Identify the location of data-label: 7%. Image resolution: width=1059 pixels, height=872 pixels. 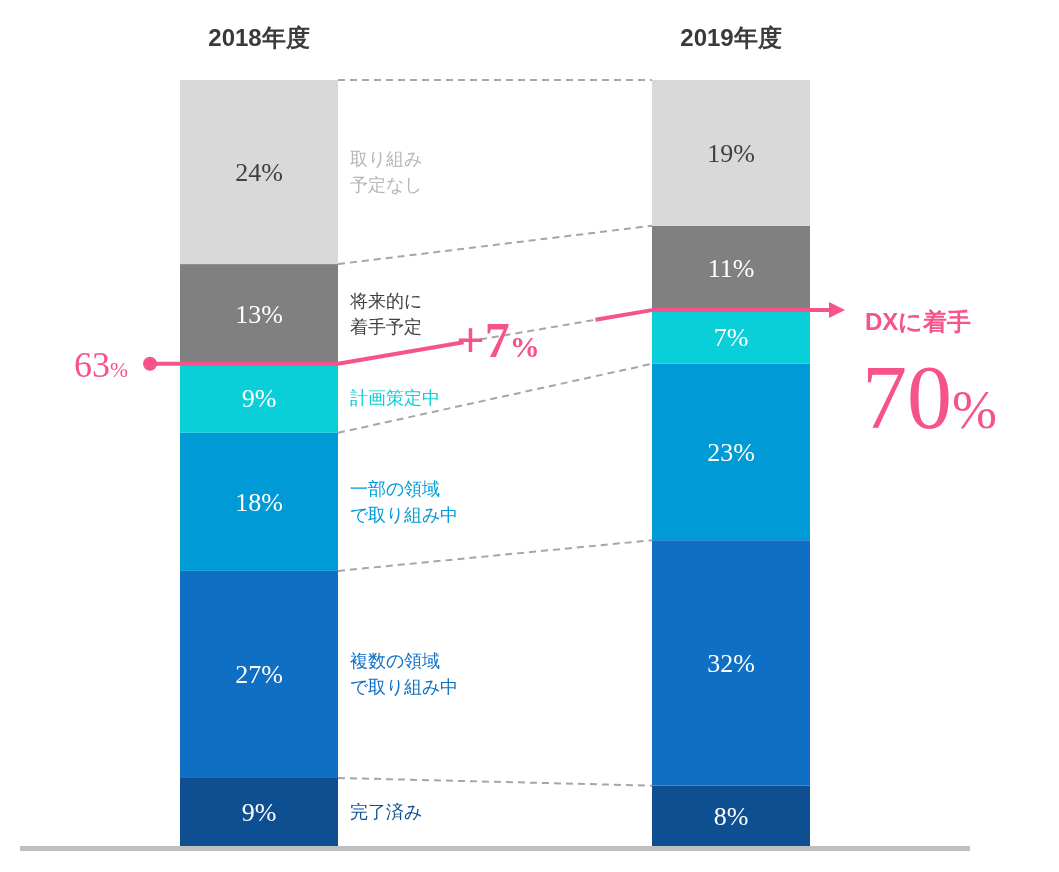
(731, 337).